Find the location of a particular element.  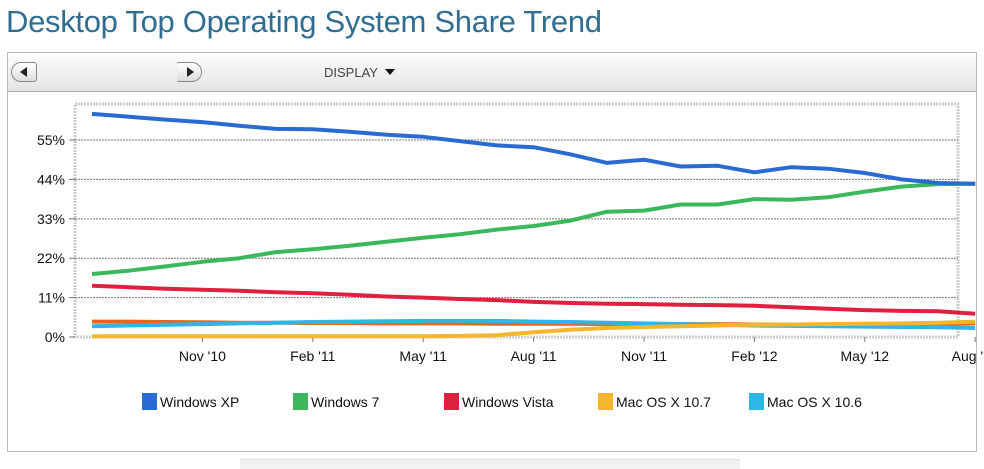

arrow-left-icon is located at coordinates (23, 72).